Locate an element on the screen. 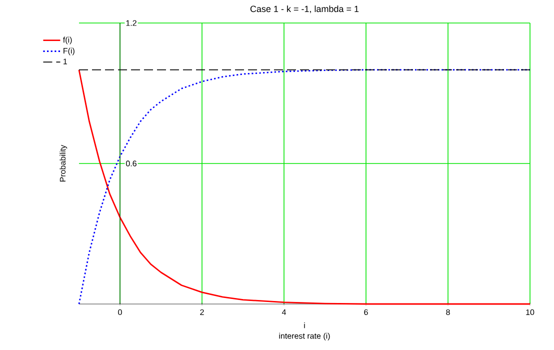 The image size is (554, 350). x-tick-label: 10 is located at coordinates (530, 312).